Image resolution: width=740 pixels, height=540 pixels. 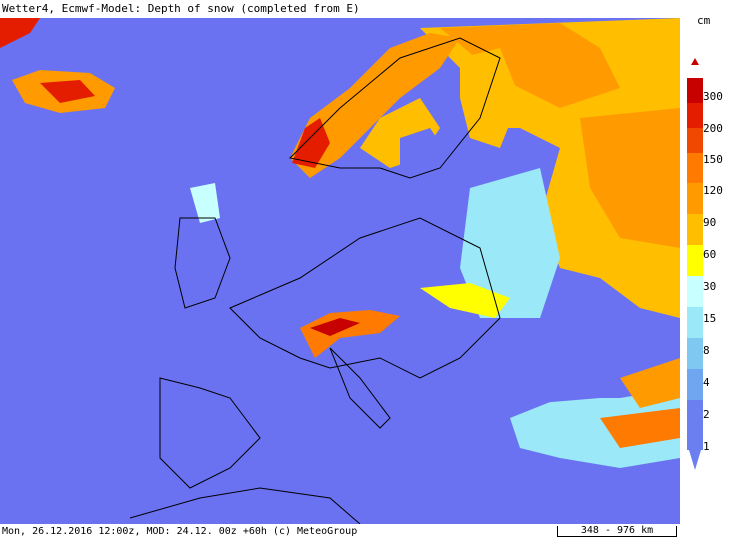 I want to click on snow-carpathians, so click(x=465, y=300).